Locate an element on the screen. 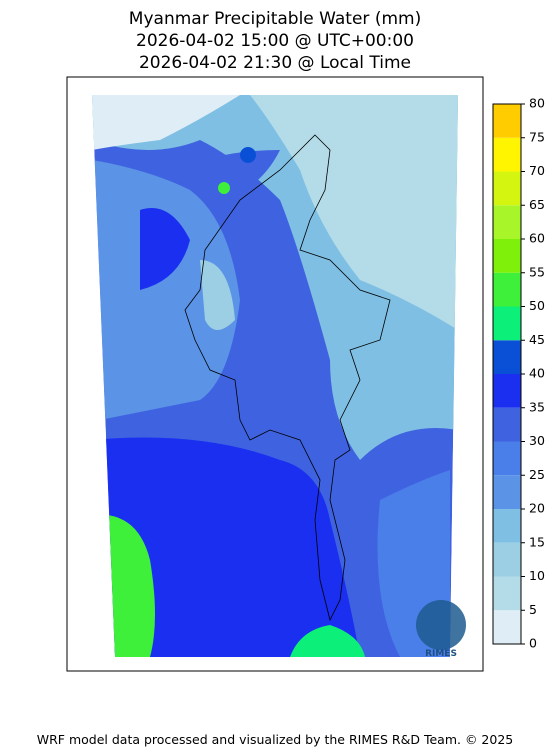  tick-label: 55 is located at coordinates (537, 271).